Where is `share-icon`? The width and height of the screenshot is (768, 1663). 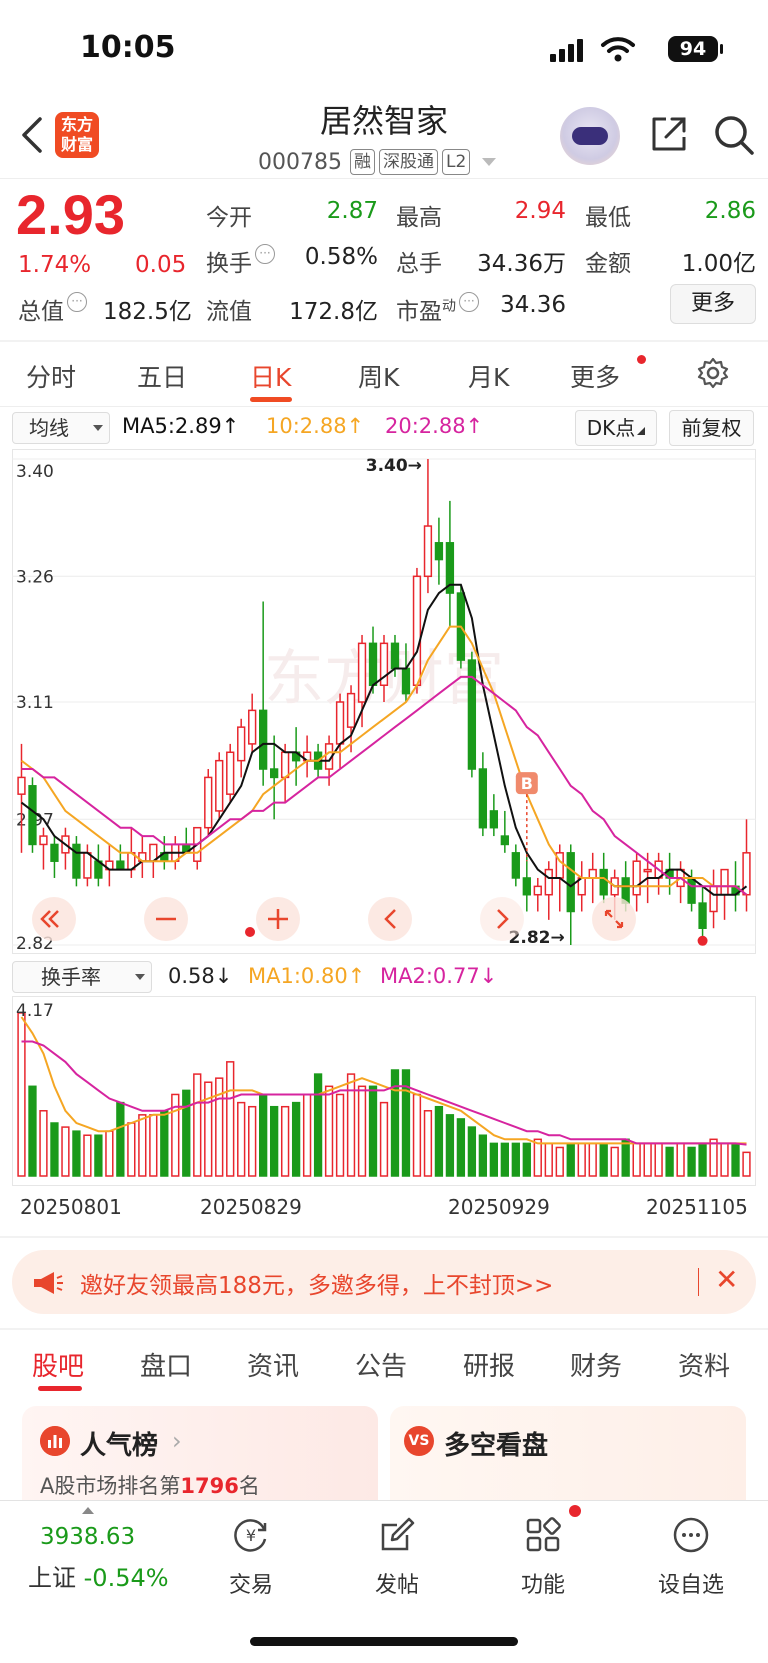
share-icon is located at coordinates (669, 134).